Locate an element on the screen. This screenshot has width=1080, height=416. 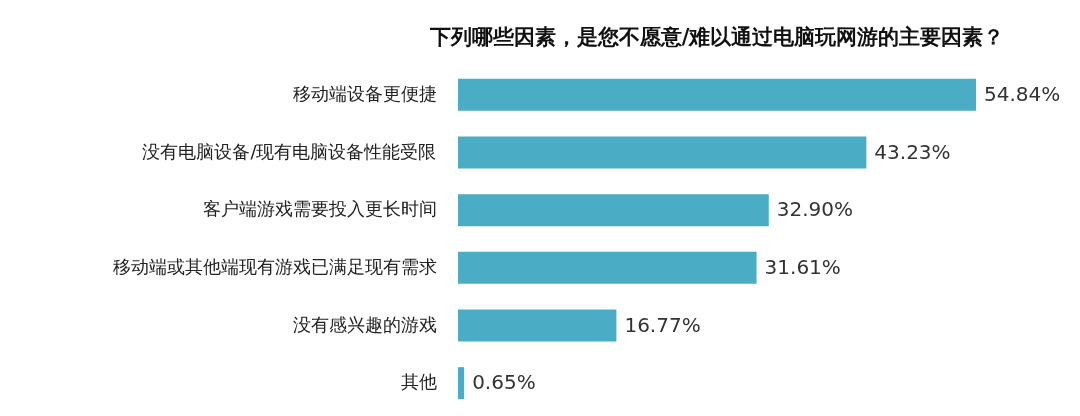
y-tick-label: 移动端或其他端现有游戏已满足现有需求 is located at coordinates (274, 266).